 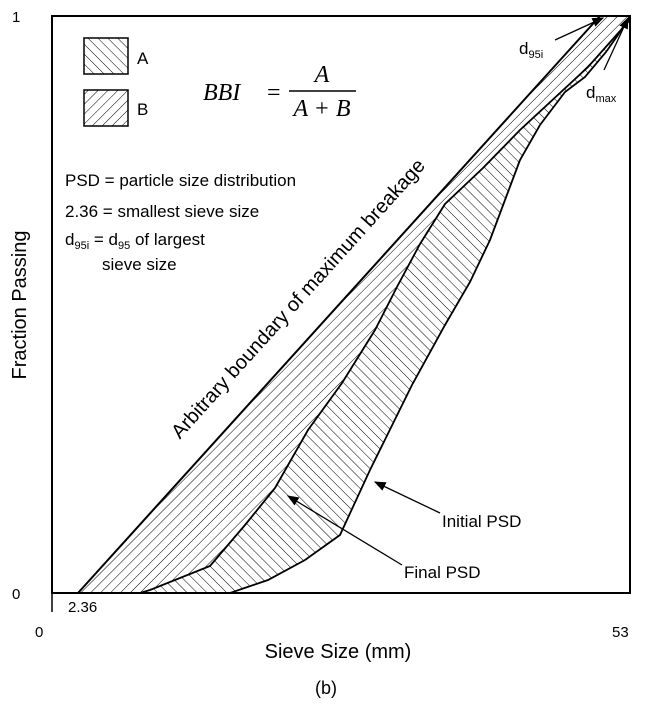 What do you see at coordinates (16, 594) in the screenshot?
I see `y-tick-min: 0` at bounding box center [16, 594].